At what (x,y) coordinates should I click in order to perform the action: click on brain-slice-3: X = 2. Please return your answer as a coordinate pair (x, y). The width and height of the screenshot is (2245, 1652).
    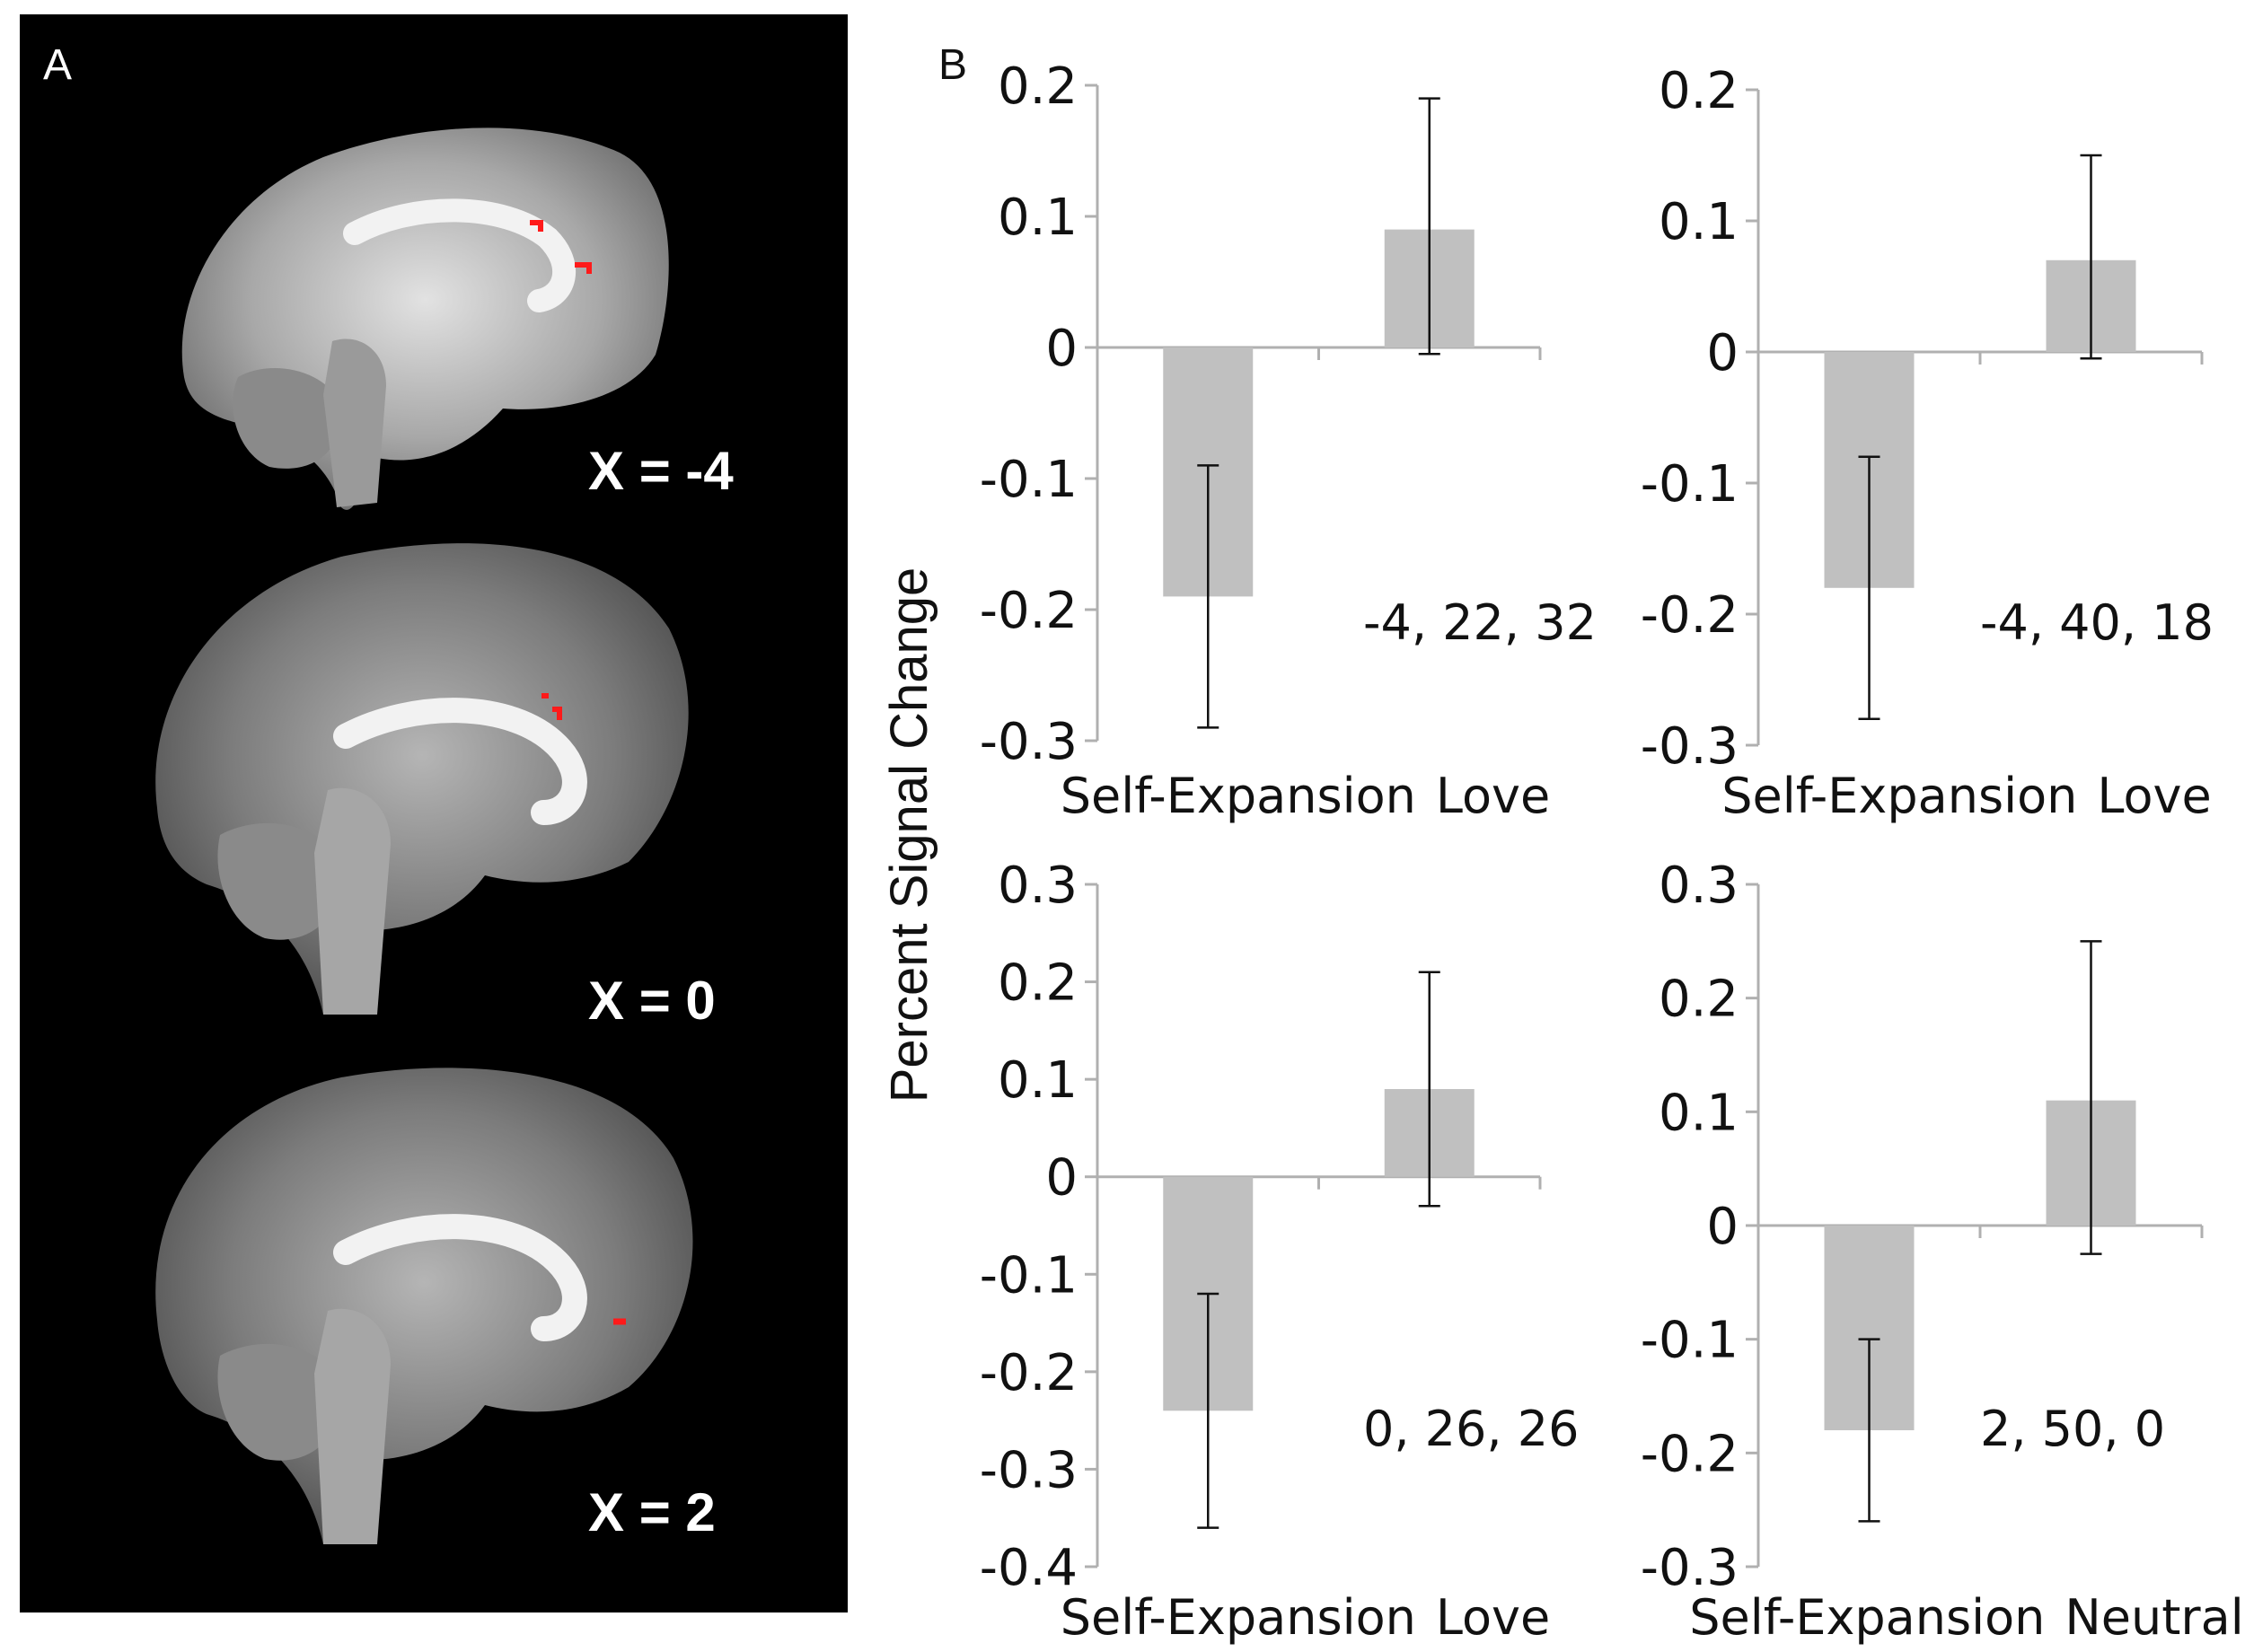
    Looking at the image, I should click on (435, 1306).